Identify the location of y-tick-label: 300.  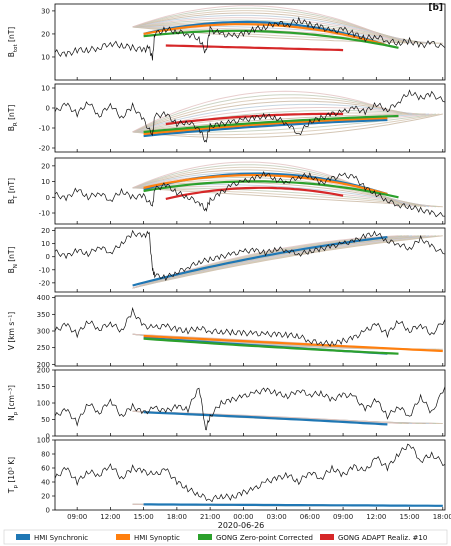
(43, 332).